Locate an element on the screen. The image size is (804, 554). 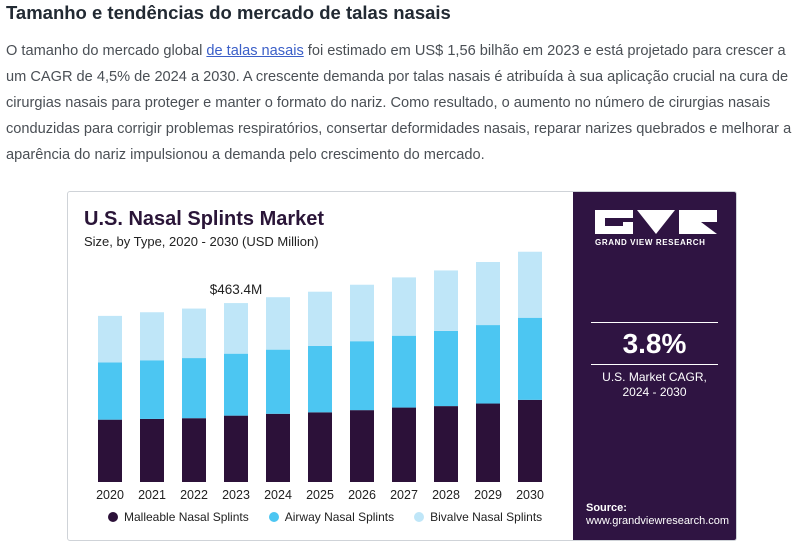
bar-malleable-2029 is located at coordinates (488, 442).